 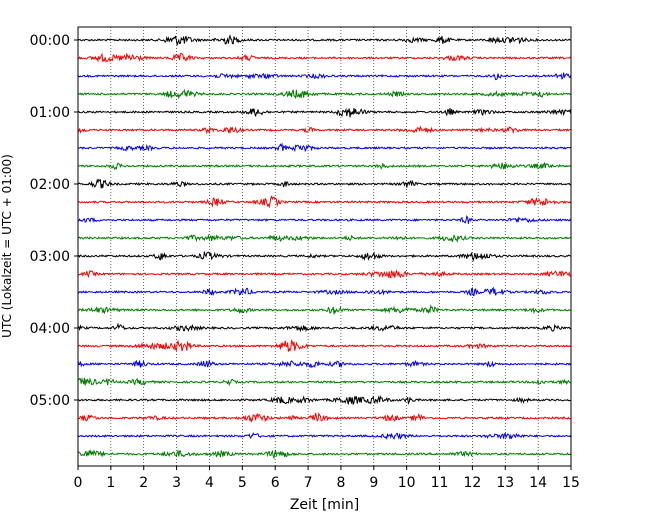 What do you see at coordinates (50, 41) in the screenshot?
I see `y-tick-label: 00:00` at bounding box center [50, 41].